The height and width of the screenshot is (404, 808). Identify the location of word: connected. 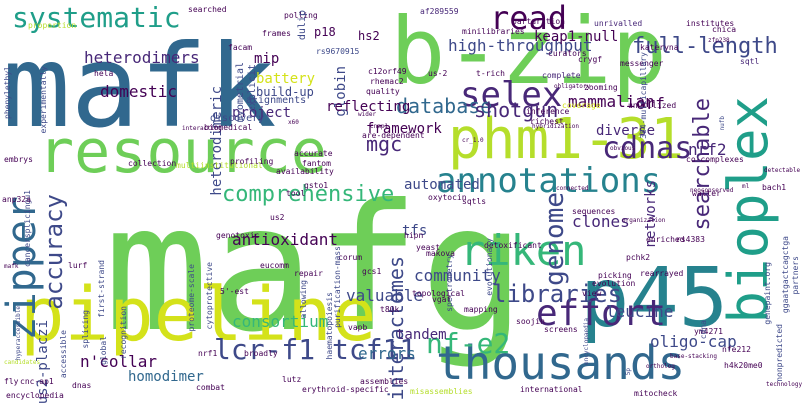
(572, 188).